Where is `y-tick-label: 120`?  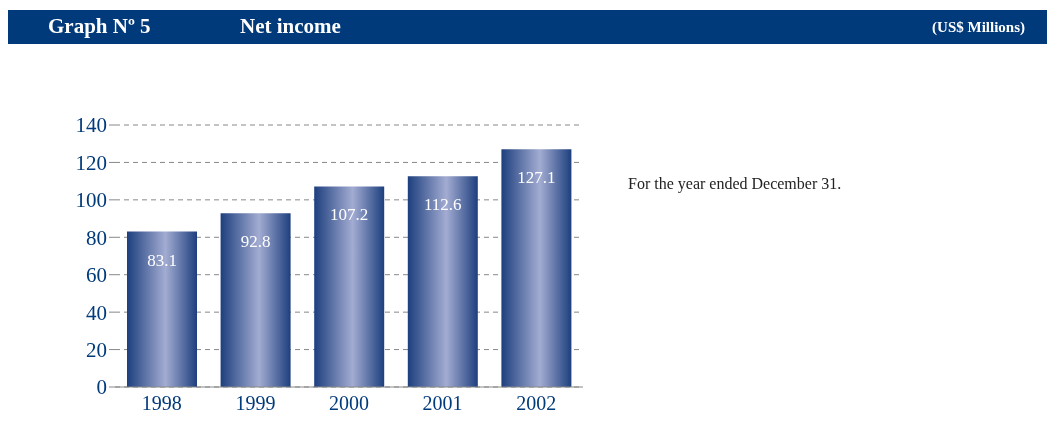 y-tick-label: 120 is located at coordinates (91, 162).